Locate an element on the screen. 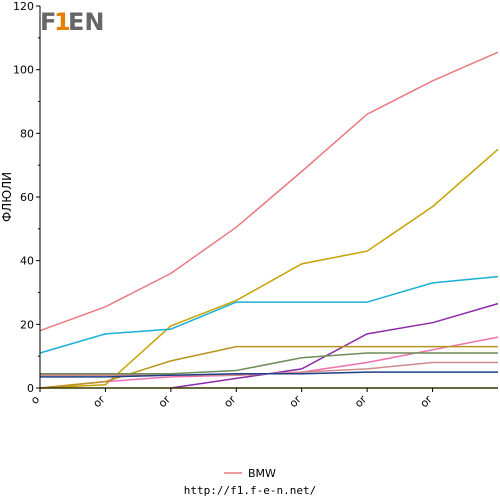  y-tick-label-1: 20 is located at coordinates (27, 324).